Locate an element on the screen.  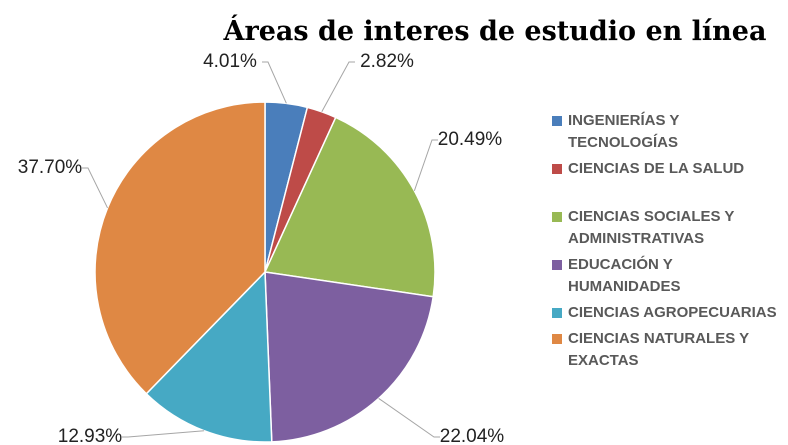
value-label: 2.82% is located at coordinates (387, 61).